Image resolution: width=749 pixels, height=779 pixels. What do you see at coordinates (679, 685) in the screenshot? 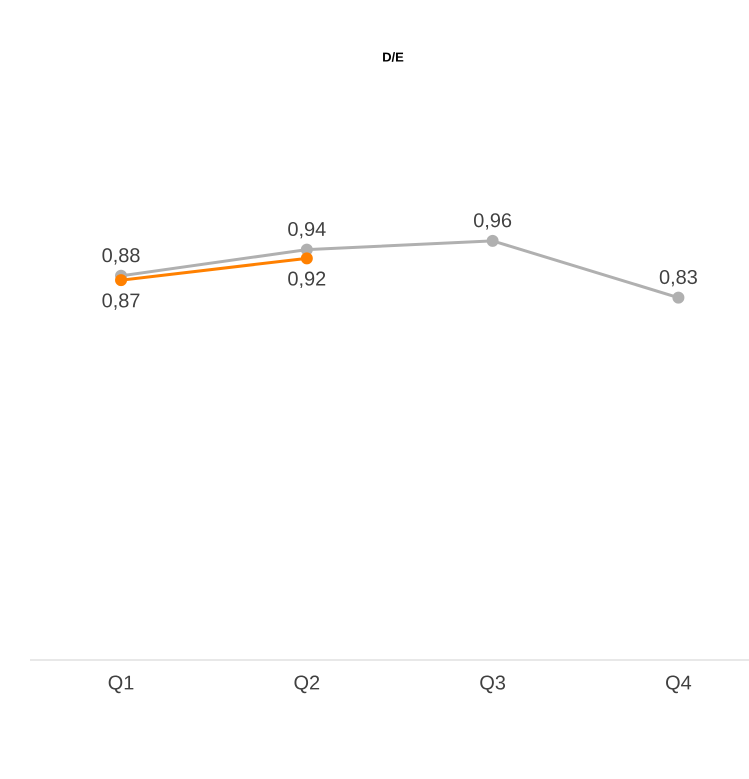
I see `x-tick-label: Q4` at bounding box center [679, 685].